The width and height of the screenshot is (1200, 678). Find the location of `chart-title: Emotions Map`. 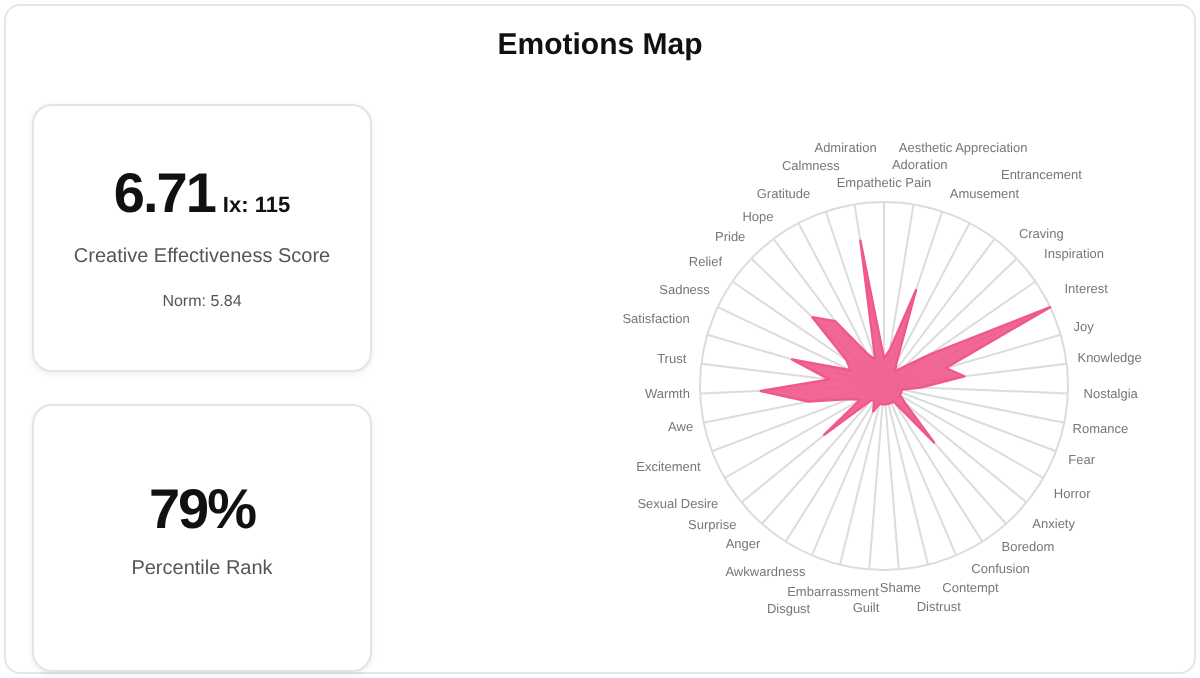

chart-title: Emotions Map is located at coordinates (600, 45).